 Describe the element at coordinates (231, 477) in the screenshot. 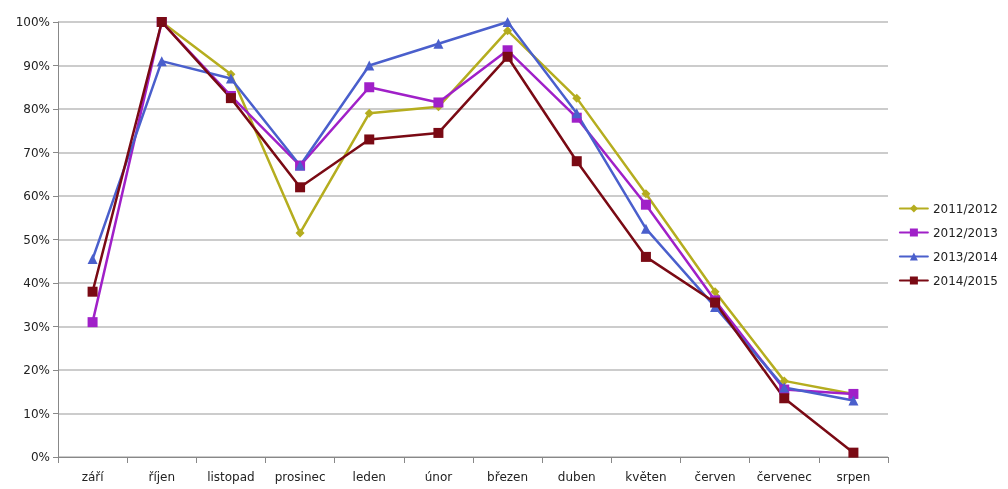

I see `x-tick-label: listopad` at that location.